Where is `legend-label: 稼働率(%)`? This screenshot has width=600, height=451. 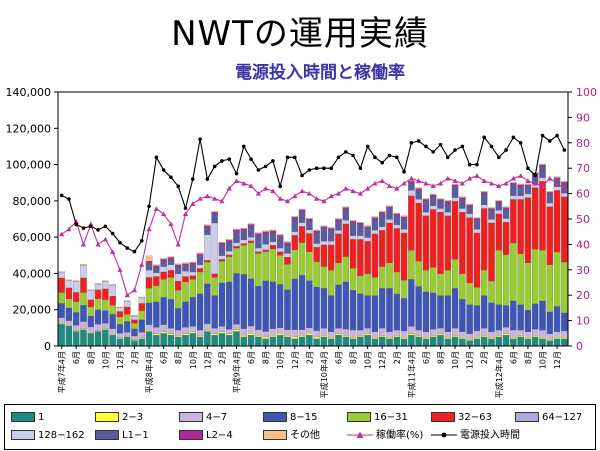
legend-label: 稼働率(%) is located at coordinates (400, 435).